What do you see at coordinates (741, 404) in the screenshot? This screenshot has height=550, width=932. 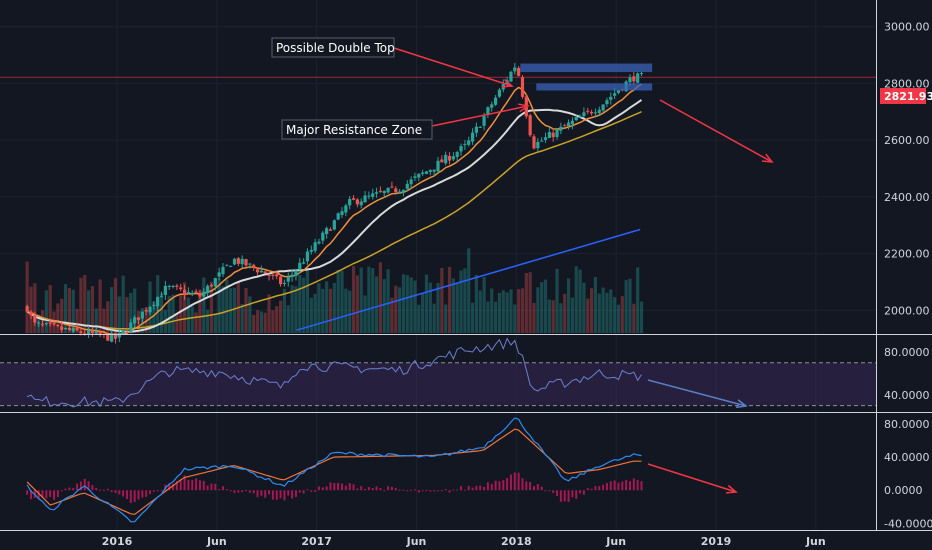 I see `rsi-projection-arrow-head` at bounding box center [741, 404].